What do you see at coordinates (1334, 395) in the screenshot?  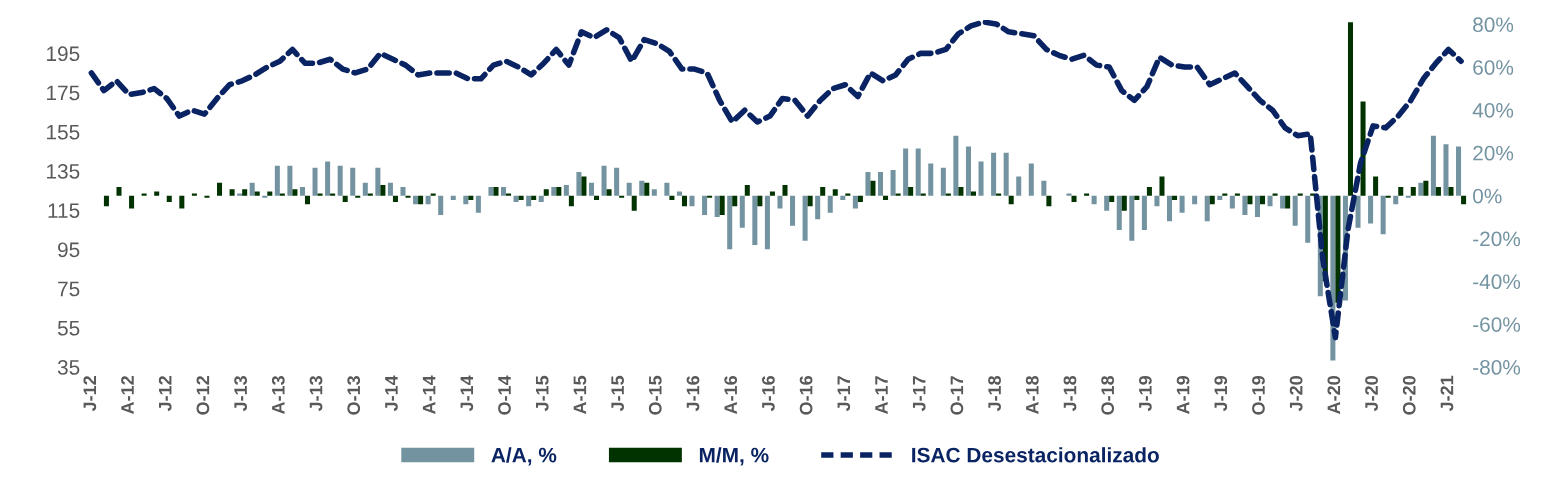 I see `x-tick-label: A-20` at bounding box center [1334, 395].